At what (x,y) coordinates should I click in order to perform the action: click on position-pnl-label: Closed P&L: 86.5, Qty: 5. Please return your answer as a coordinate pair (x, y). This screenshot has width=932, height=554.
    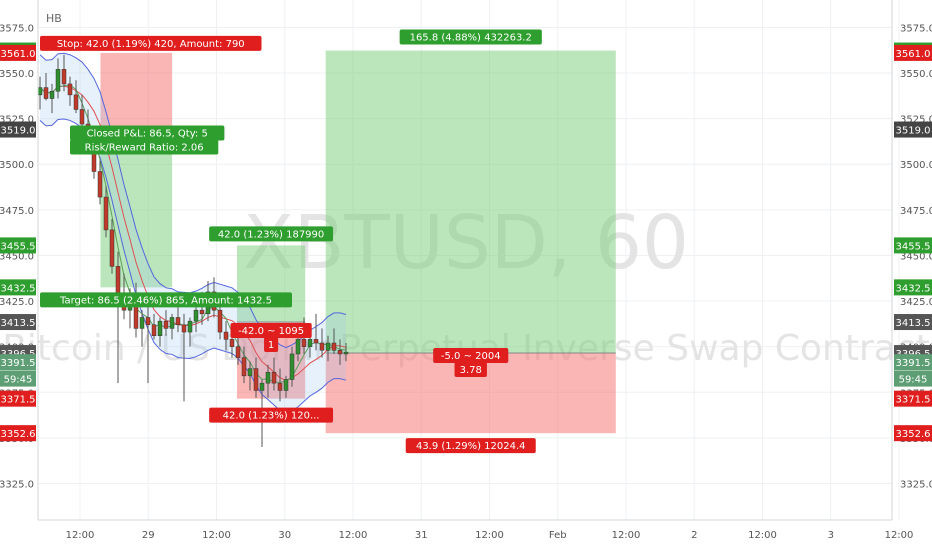
    Looking at the image, I should click on (147, 134).